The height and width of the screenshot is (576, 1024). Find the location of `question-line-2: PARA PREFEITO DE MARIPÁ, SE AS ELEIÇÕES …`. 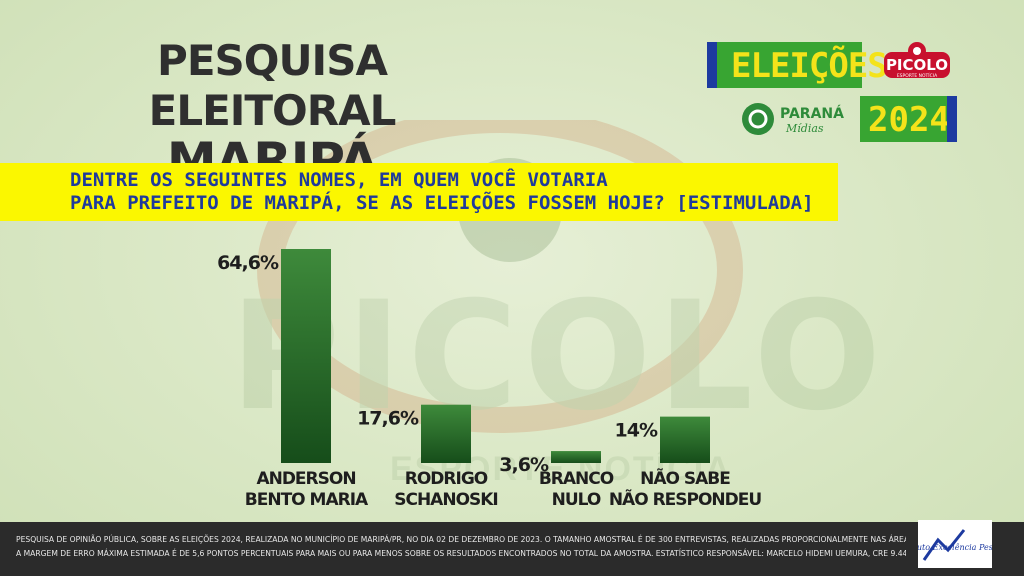

question-line-2: PARA PREFEITO DE MARIPÁ, SE AS ELEIÇÕES … is located at coordinates (442, 203).